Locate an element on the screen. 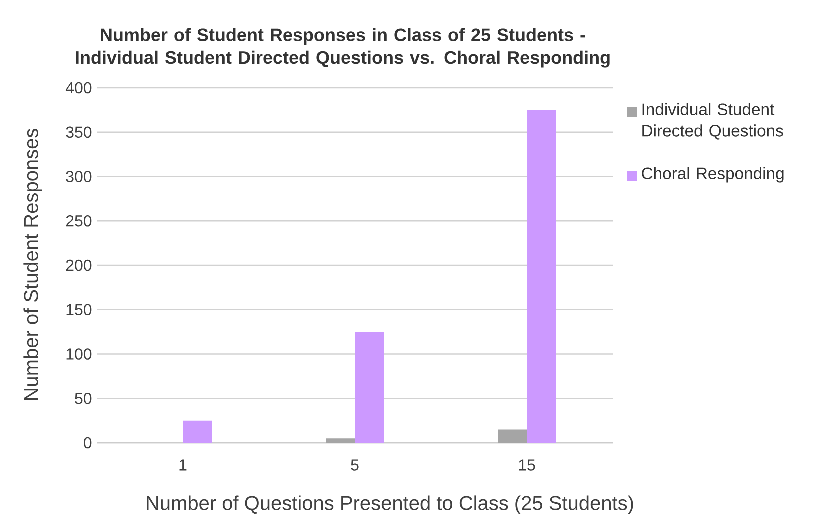 The image size is (835, 521). x-axis-title: Number of Questions Presented to Class (25 Students) is located at coordinates (390, 505).